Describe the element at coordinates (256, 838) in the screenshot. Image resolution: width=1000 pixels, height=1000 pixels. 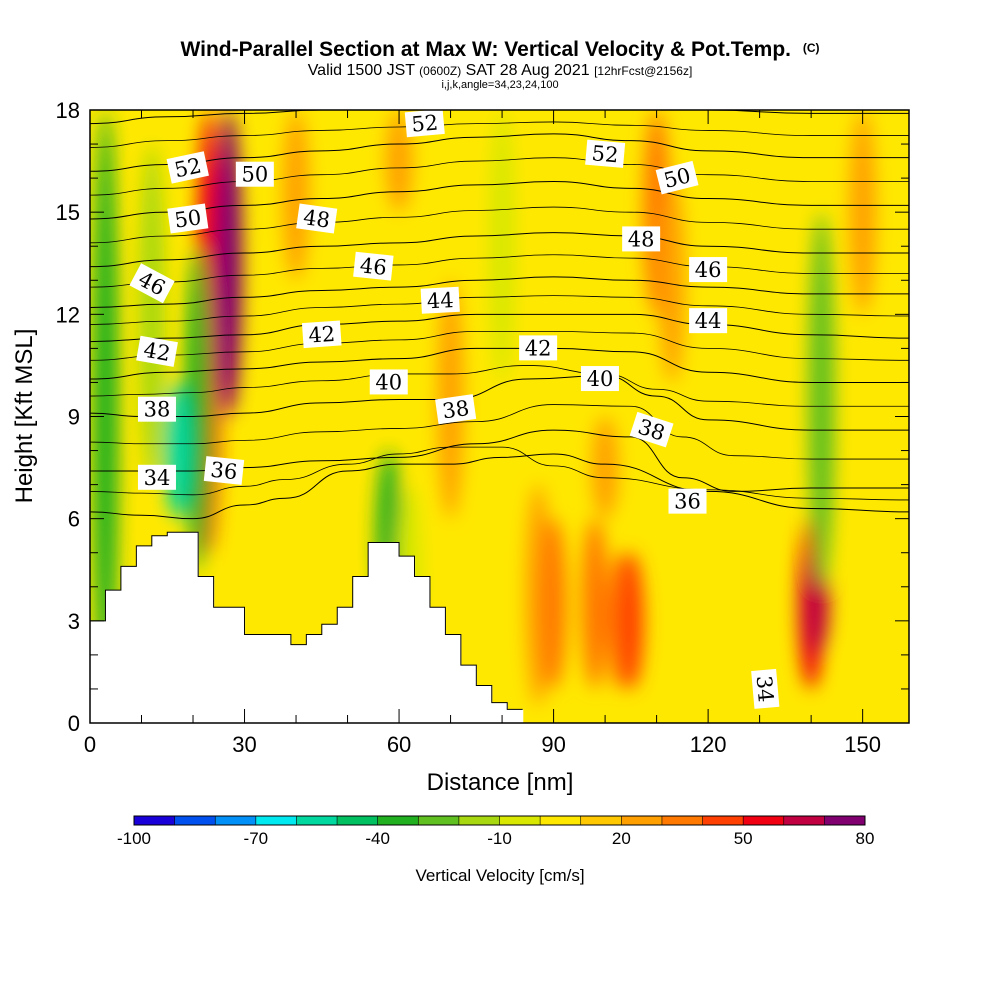
I see `colorbar-tick-label: -70` at that location.